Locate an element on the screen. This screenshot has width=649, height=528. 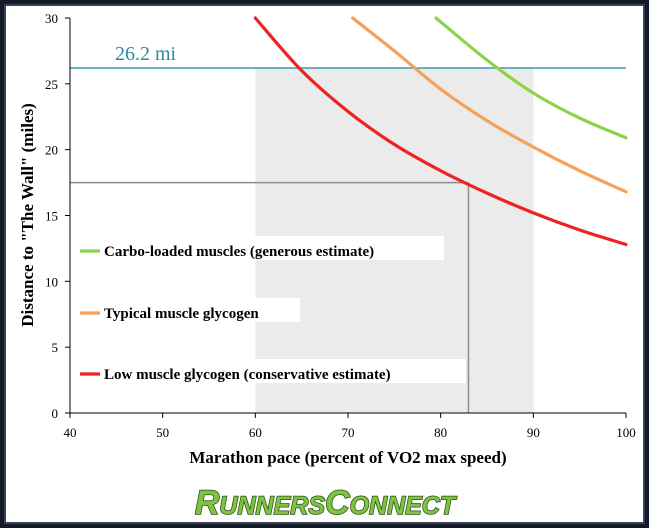
y-tick-label: 25 is located at coordinates (51, 84).